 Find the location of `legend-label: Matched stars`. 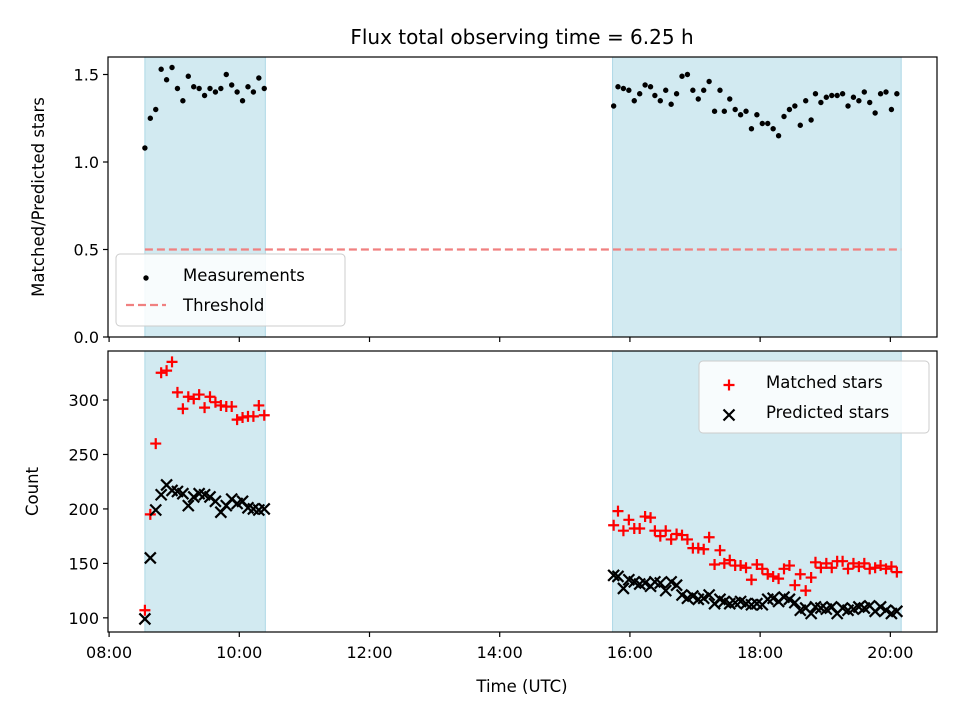

legend-label: Matched stars is located at coordinates (824, 382).